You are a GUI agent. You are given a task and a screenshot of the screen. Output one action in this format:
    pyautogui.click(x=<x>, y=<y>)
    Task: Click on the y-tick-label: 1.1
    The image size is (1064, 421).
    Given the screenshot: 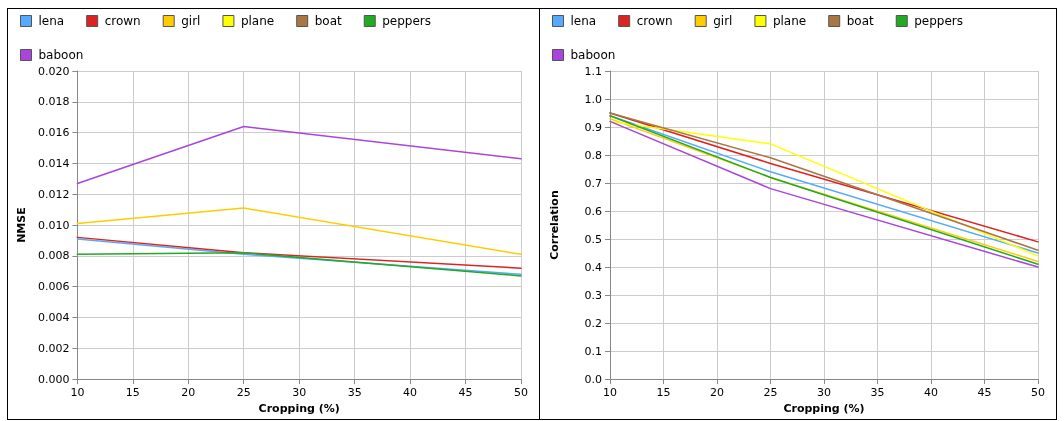 What is the action you would take?
    pyautogui.click(x=593, y=71)
    